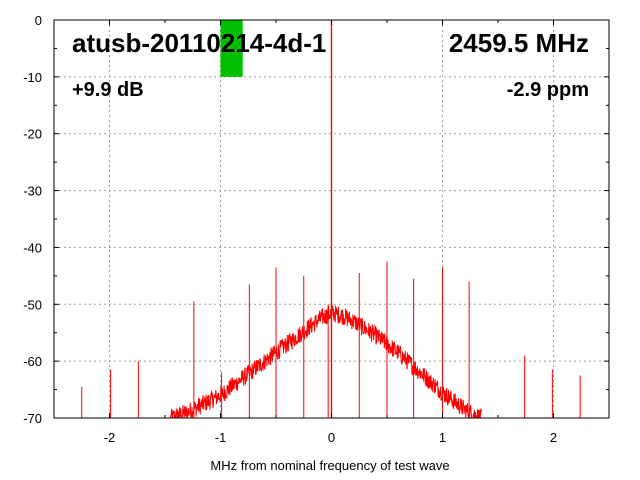 The width and height of the screenshot is (640, 480). I want to click on noise-floor-trace, so click(326, 362).